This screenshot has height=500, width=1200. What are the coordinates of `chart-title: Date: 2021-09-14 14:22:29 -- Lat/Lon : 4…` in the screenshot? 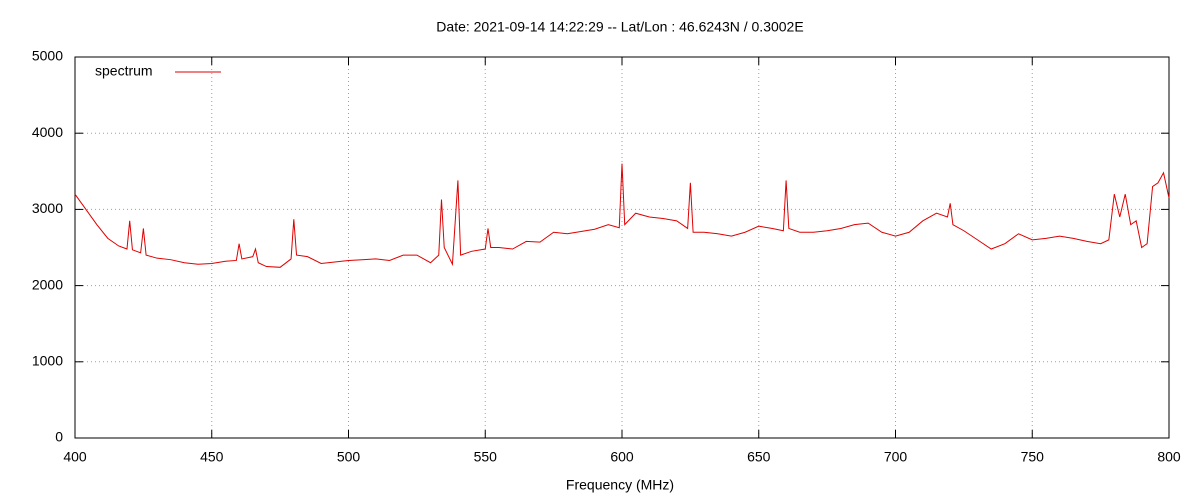 It's located at (619, 27).